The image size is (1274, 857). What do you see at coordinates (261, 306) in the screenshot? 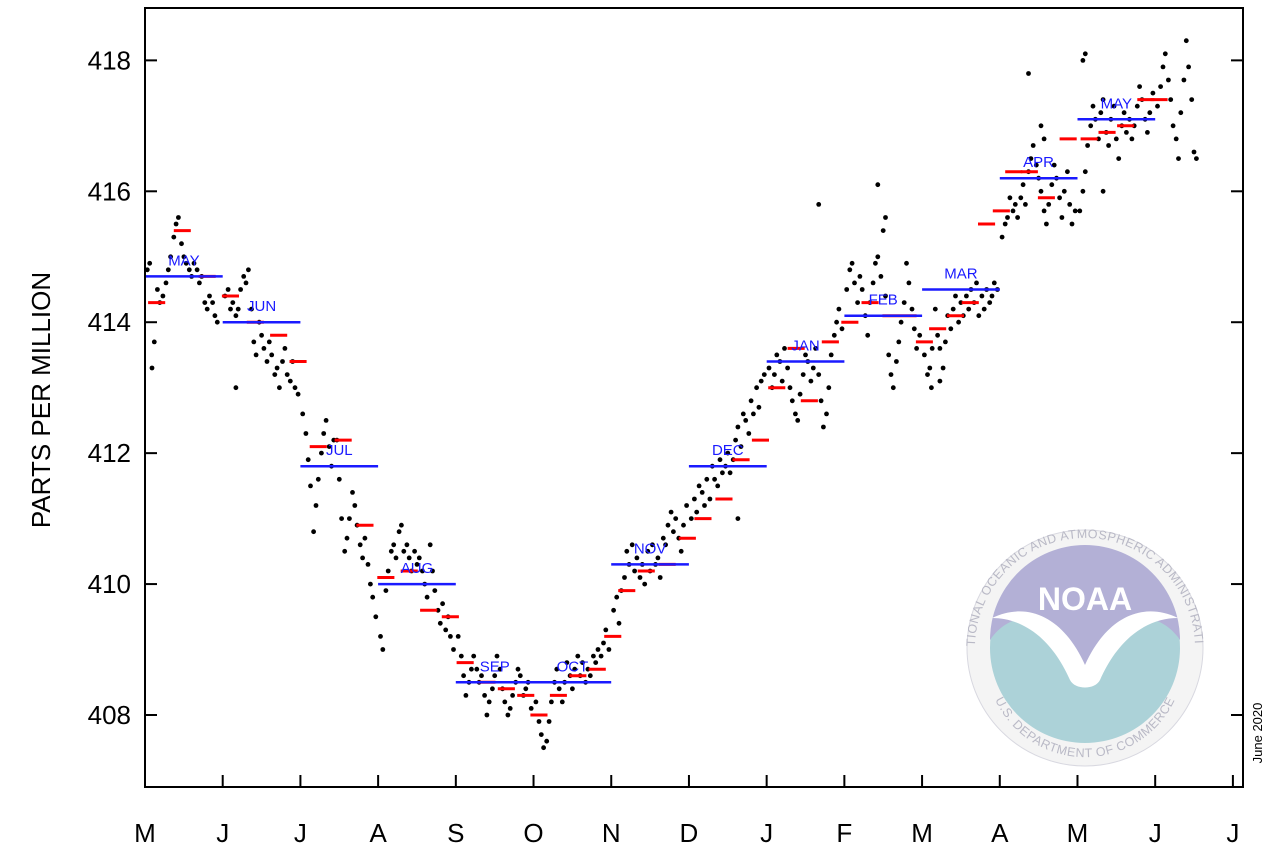
I see `monthly-label: JUN` at bounding box center [261, 306].